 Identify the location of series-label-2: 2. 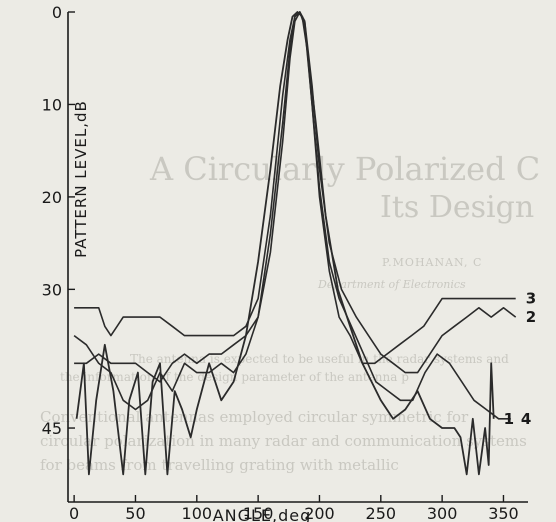
(531, 317).